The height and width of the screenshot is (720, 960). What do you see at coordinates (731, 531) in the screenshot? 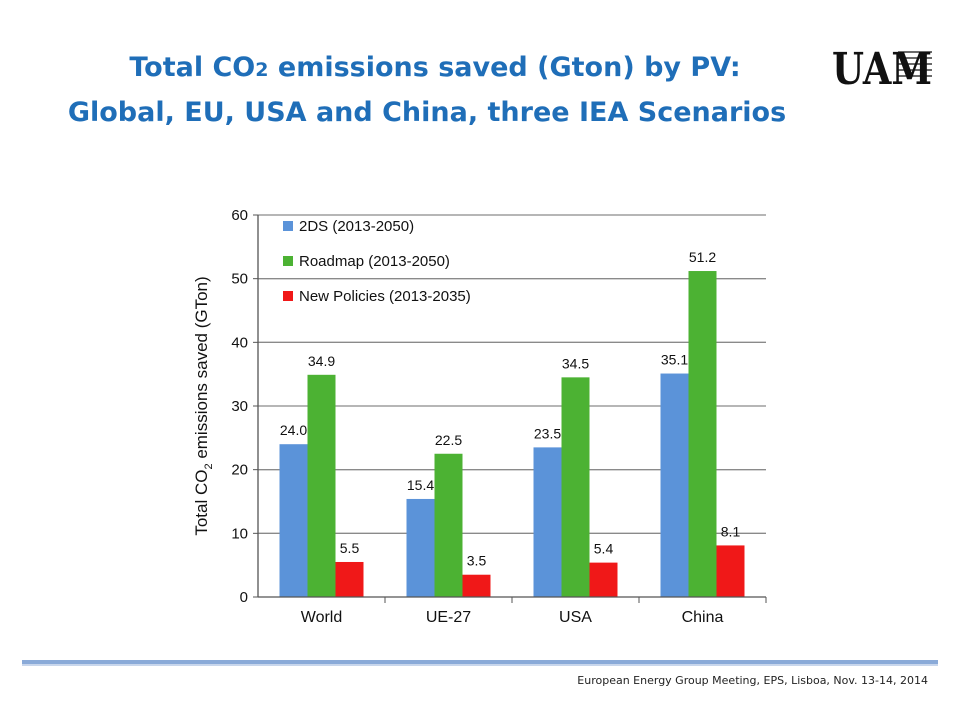
I see `data-label: 8.1` at bounding box center [731, 531].